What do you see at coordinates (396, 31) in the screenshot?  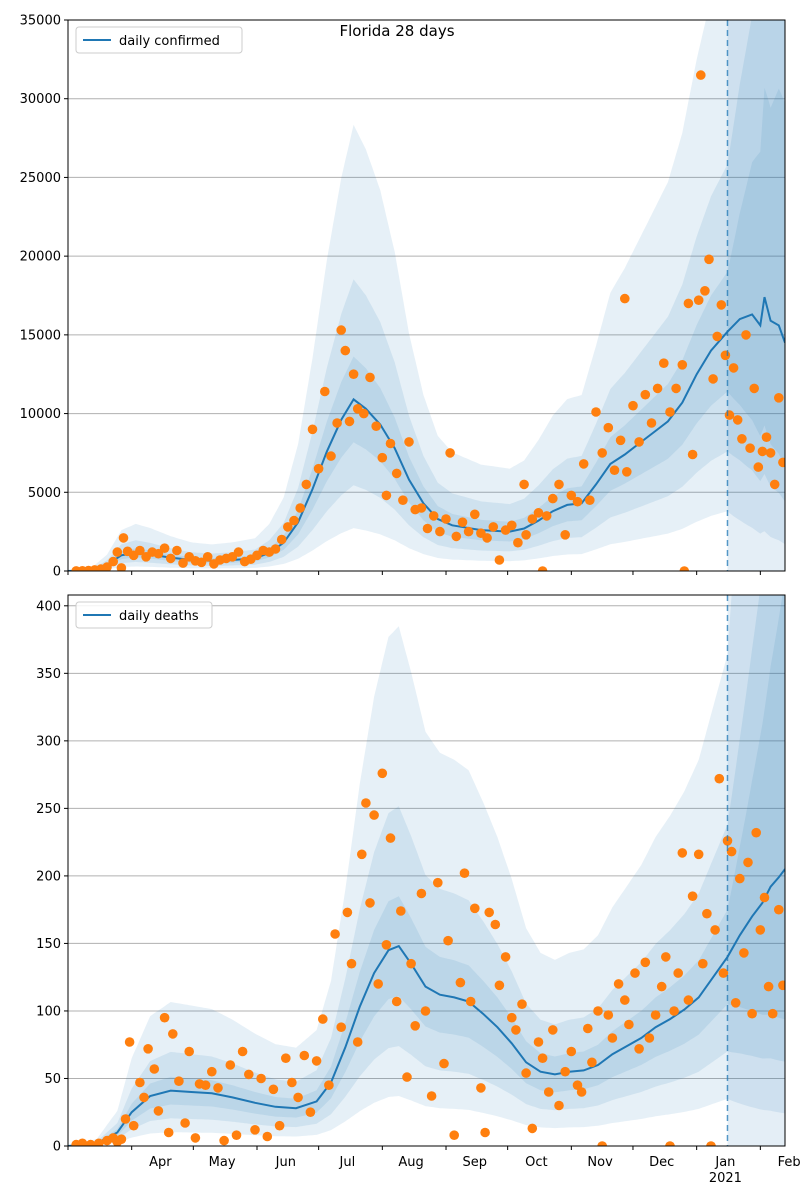 I see `chart-title: Florida 28 days` at bounding box center [396, 31].